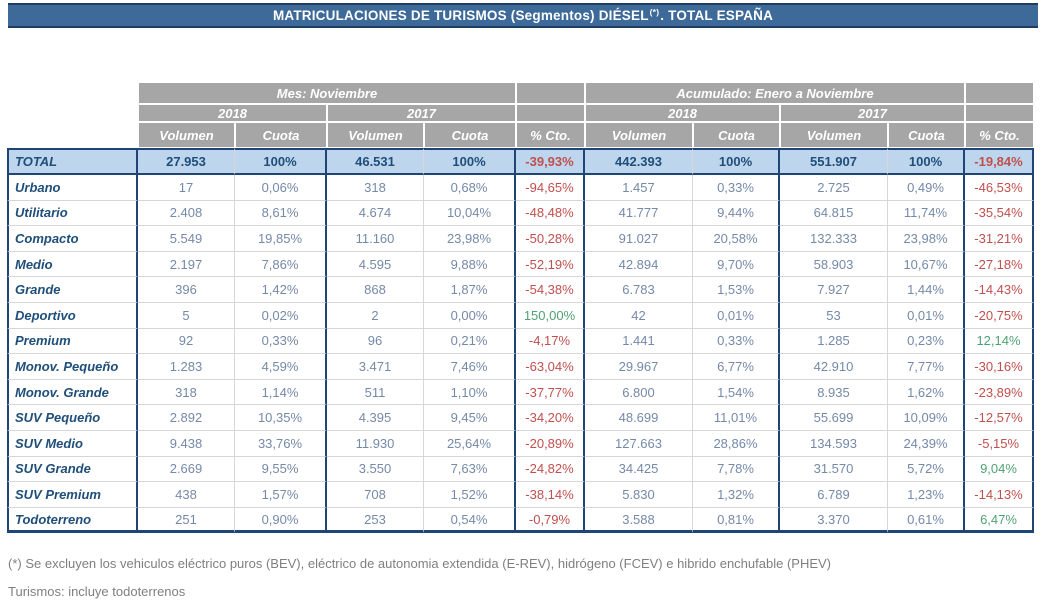 The height and width of the screenshot is (601, 1046). Describe the element at coordinates (999, 264) in the screenshot. I see `pct-change-cell: -27,18%` at that location.